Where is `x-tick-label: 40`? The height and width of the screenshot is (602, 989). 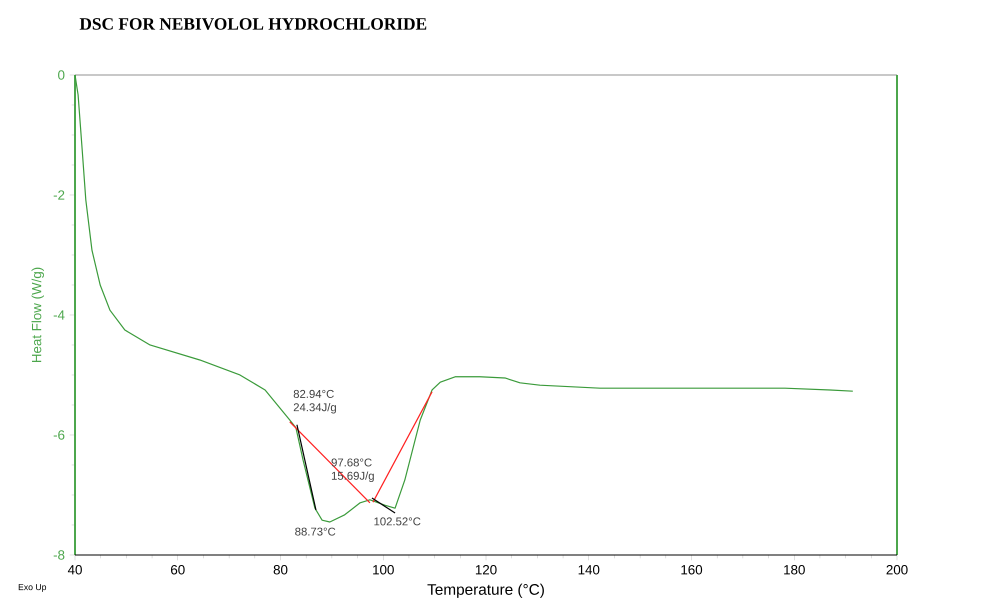 x-tick-label: 40 is located at coordinates (75, 569).